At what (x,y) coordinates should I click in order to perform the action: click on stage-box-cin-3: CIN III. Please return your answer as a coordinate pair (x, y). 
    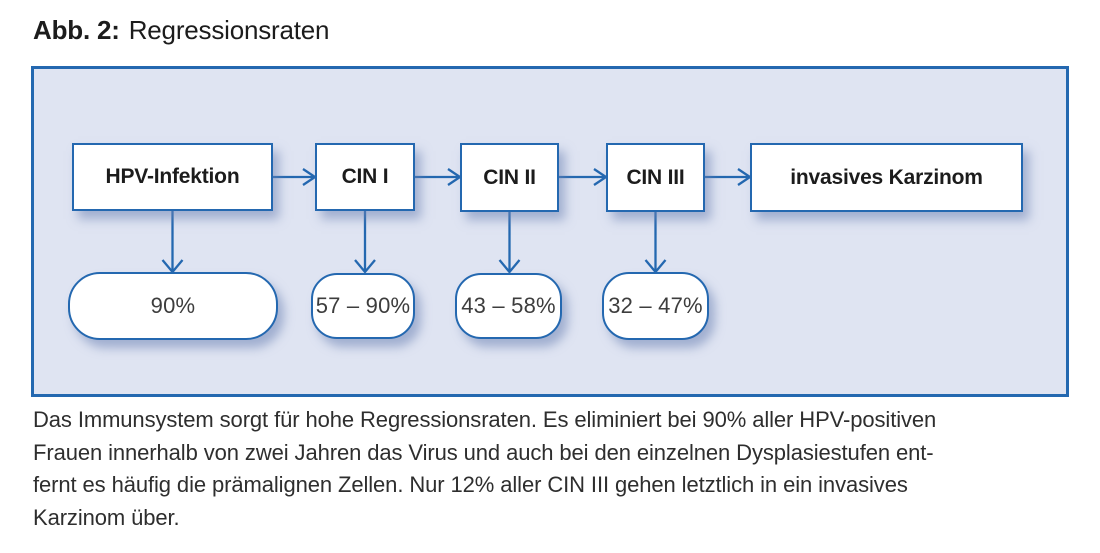
    Looking at the image, I should click on (655, 177).